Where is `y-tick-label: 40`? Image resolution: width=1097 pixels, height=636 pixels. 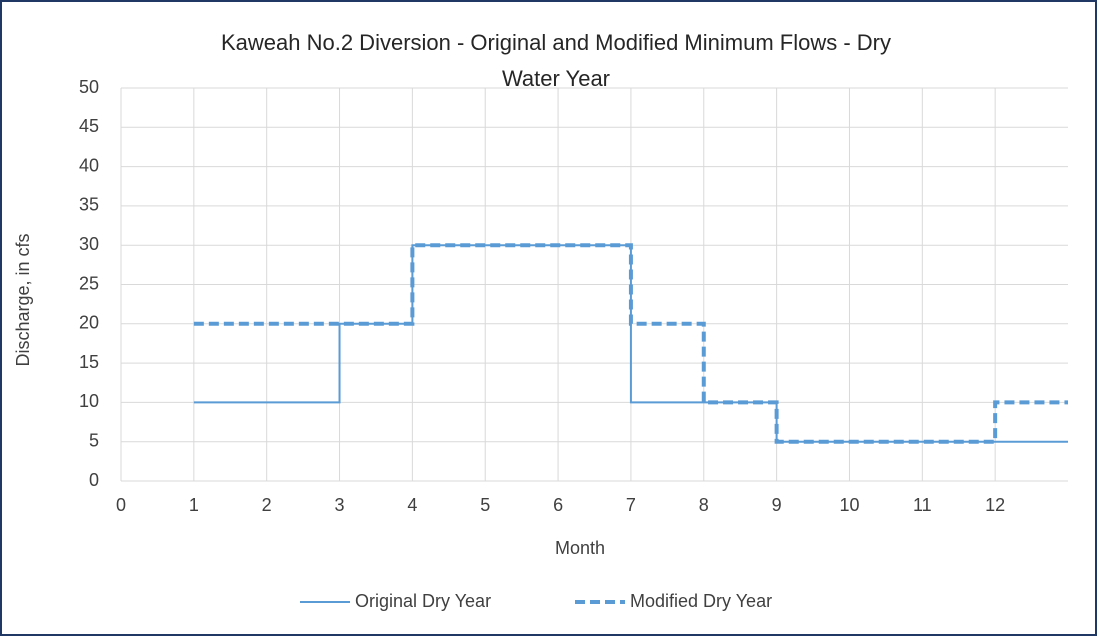
y-tick-label: 40 is located at coordinates (89, 165).